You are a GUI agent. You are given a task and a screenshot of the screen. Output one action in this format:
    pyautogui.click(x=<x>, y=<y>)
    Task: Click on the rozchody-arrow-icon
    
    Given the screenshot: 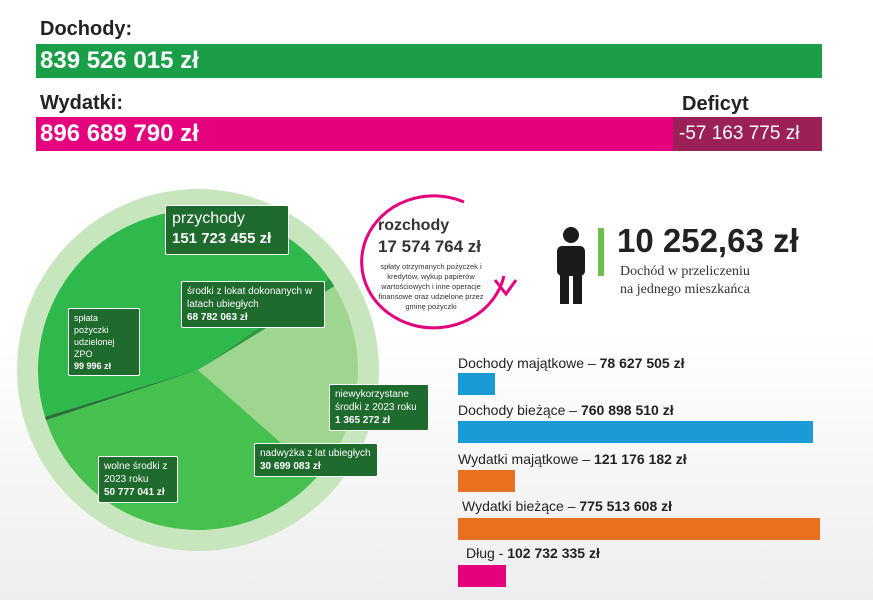 What is the action you would take?
    pyautogui.click(x=505, y=288)
    